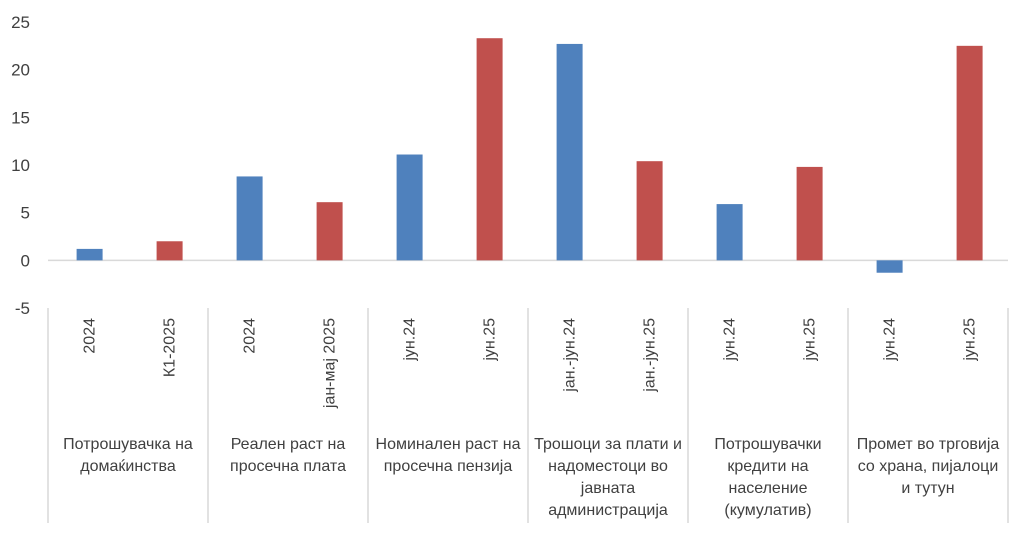  What do you see at coordinates (22, 308) in the screenshot?
I see `y-tick-label: -5` at bounding box center [22, 308].